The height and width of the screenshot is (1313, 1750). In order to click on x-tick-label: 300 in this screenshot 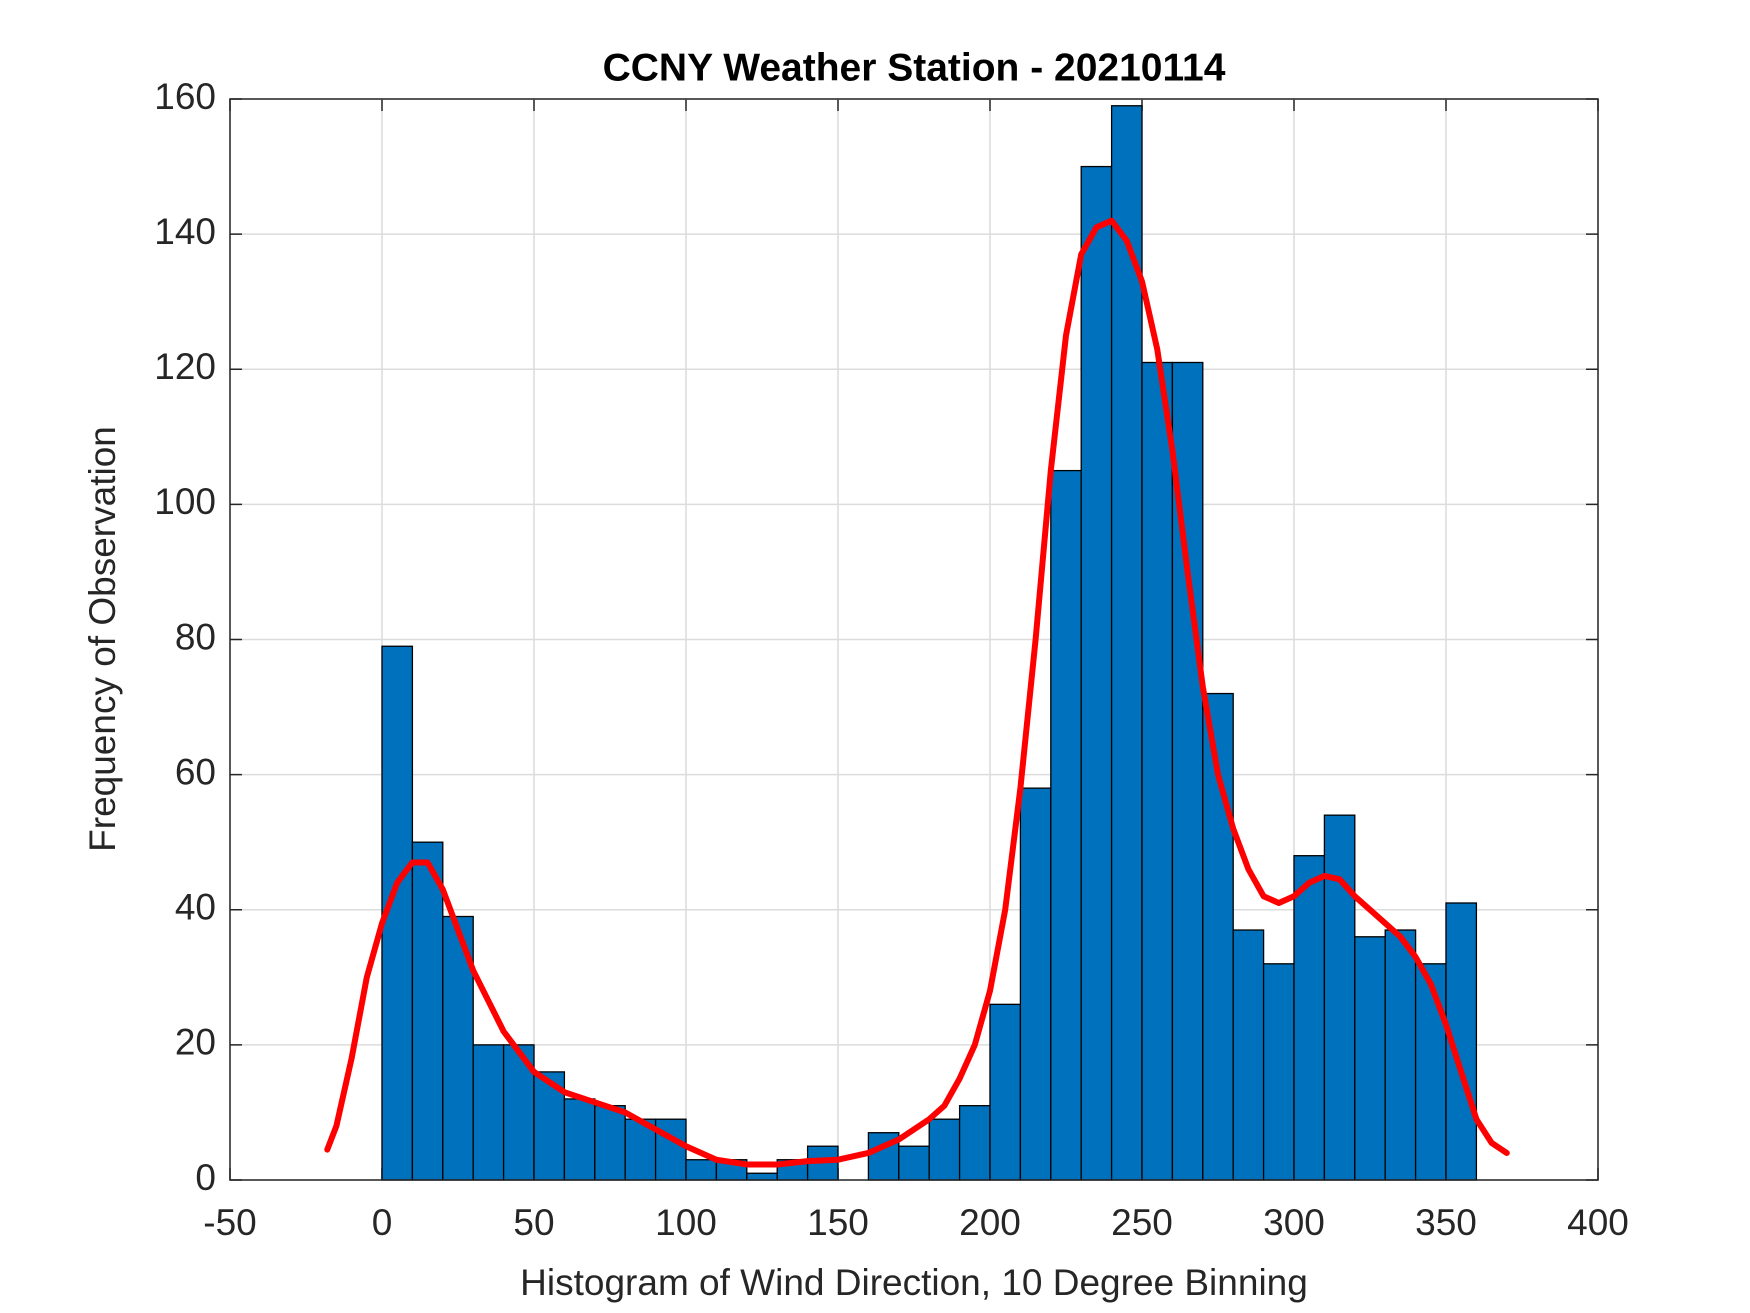, I will do `click(1294, 1222)`.